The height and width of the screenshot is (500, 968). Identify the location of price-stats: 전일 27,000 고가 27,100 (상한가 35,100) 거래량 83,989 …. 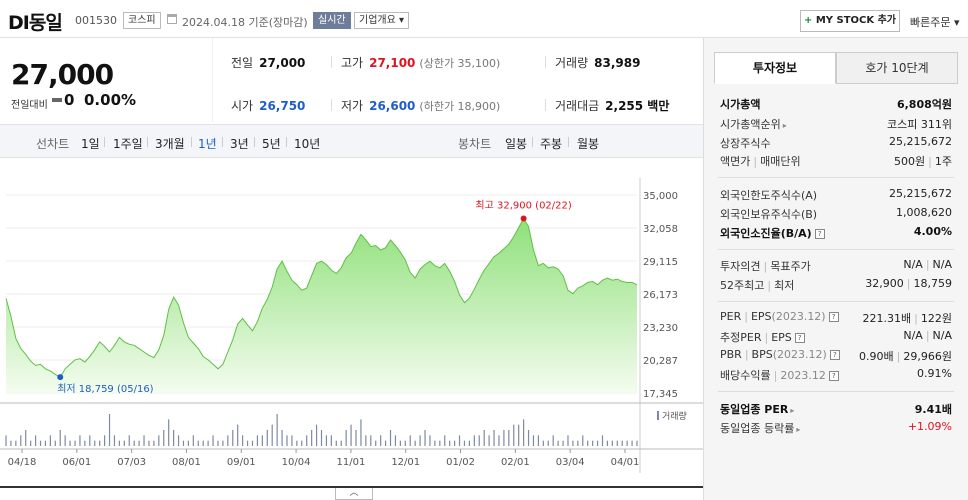
(457, 80).